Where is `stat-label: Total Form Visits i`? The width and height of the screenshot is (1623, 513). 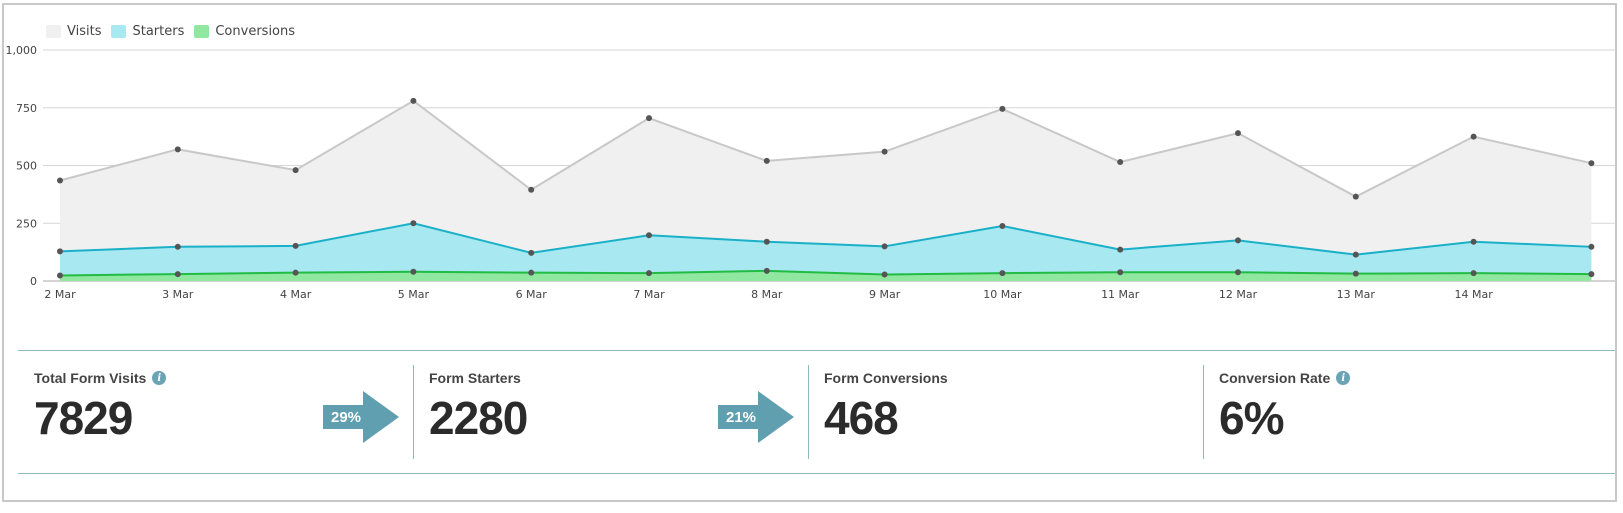 stat-label: Total Form Visits i is located at coordinates (100, 378).